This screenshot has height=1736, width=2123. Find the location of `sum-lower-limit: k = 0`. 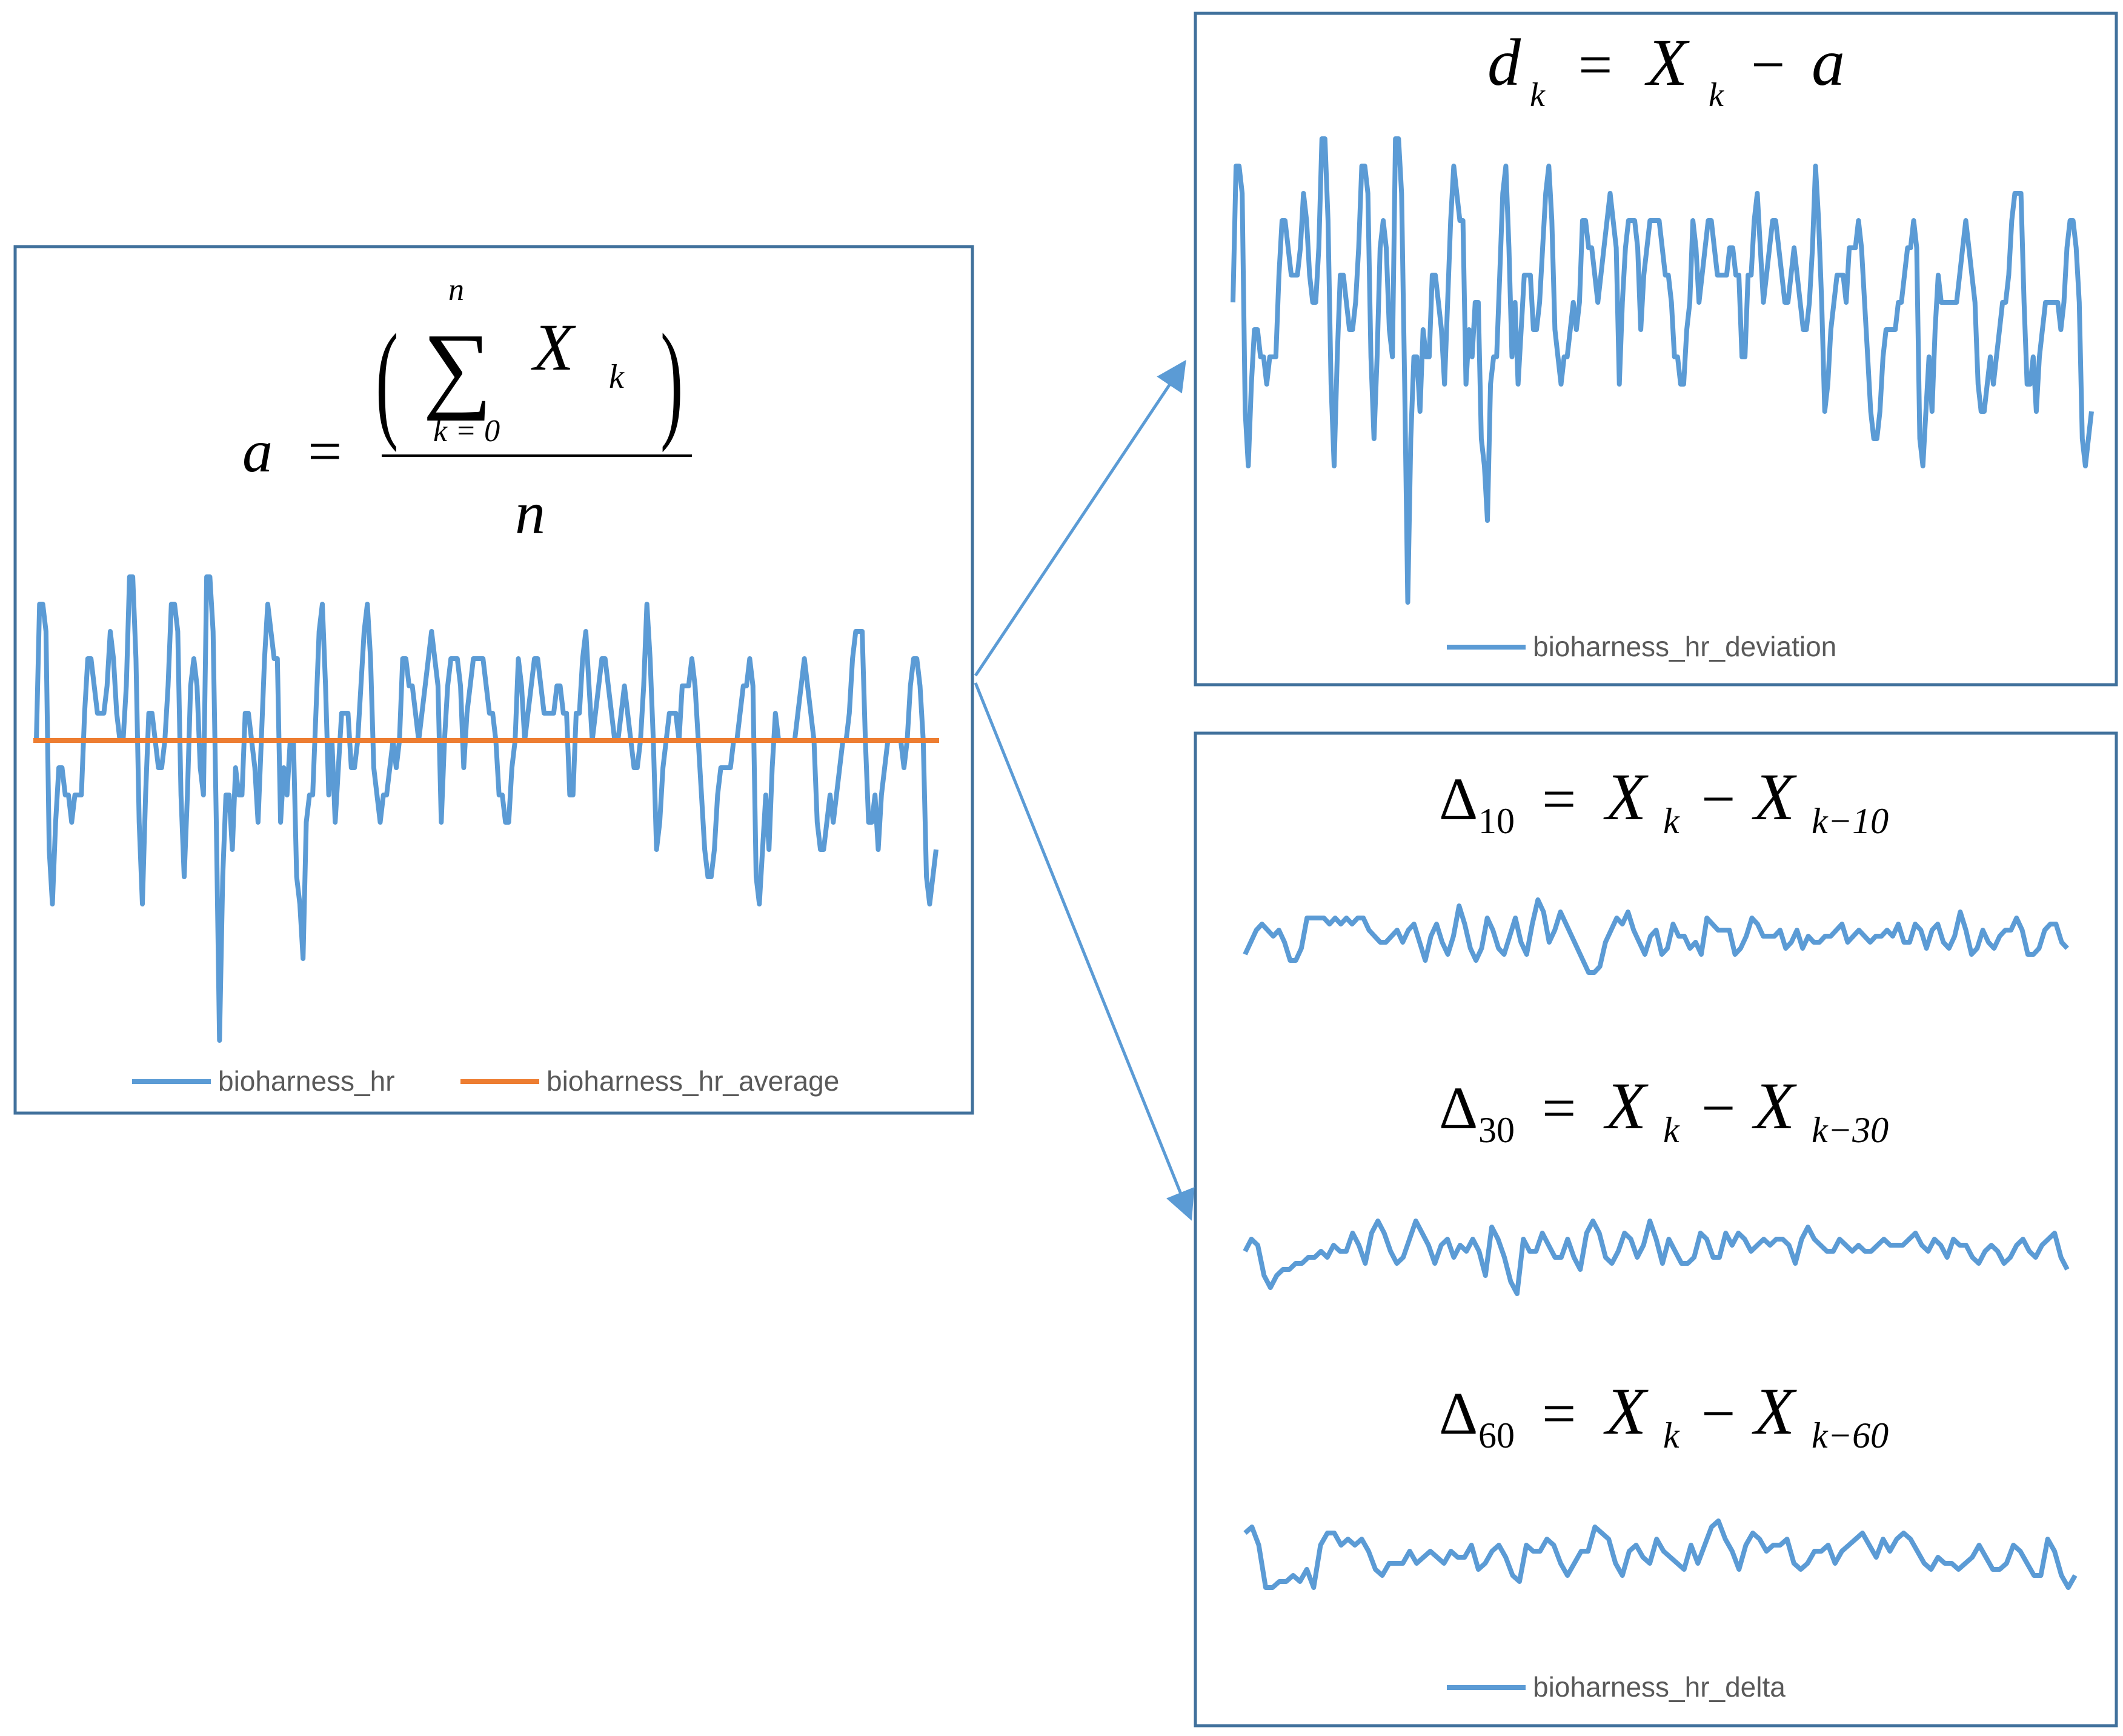

sum-lower-limit: k = 0 is located at coordinates (466, 431).